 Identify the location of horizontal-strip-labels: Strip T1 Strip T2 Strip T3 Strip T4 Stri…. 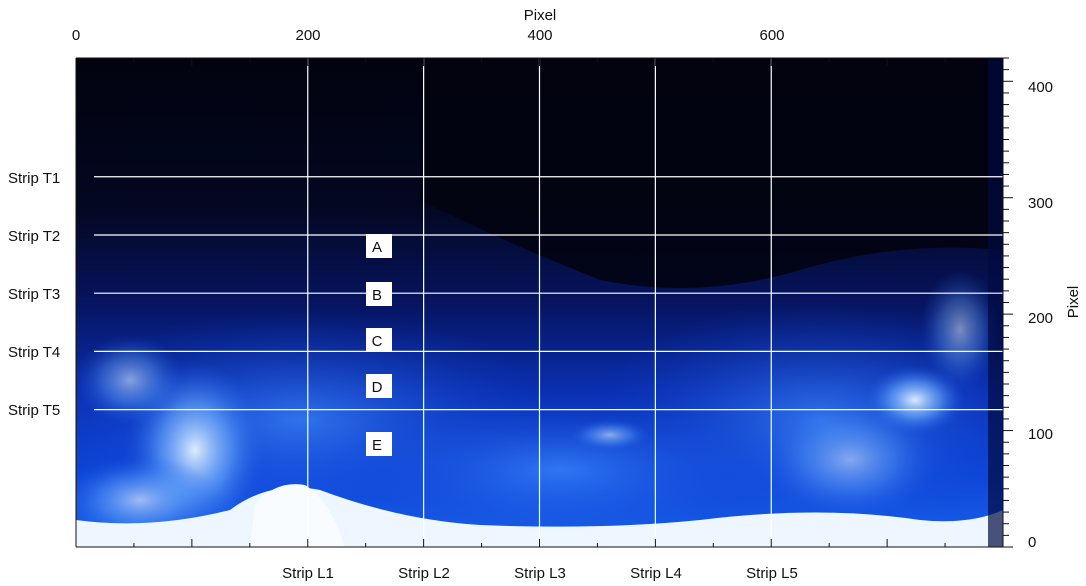
(34, 294).